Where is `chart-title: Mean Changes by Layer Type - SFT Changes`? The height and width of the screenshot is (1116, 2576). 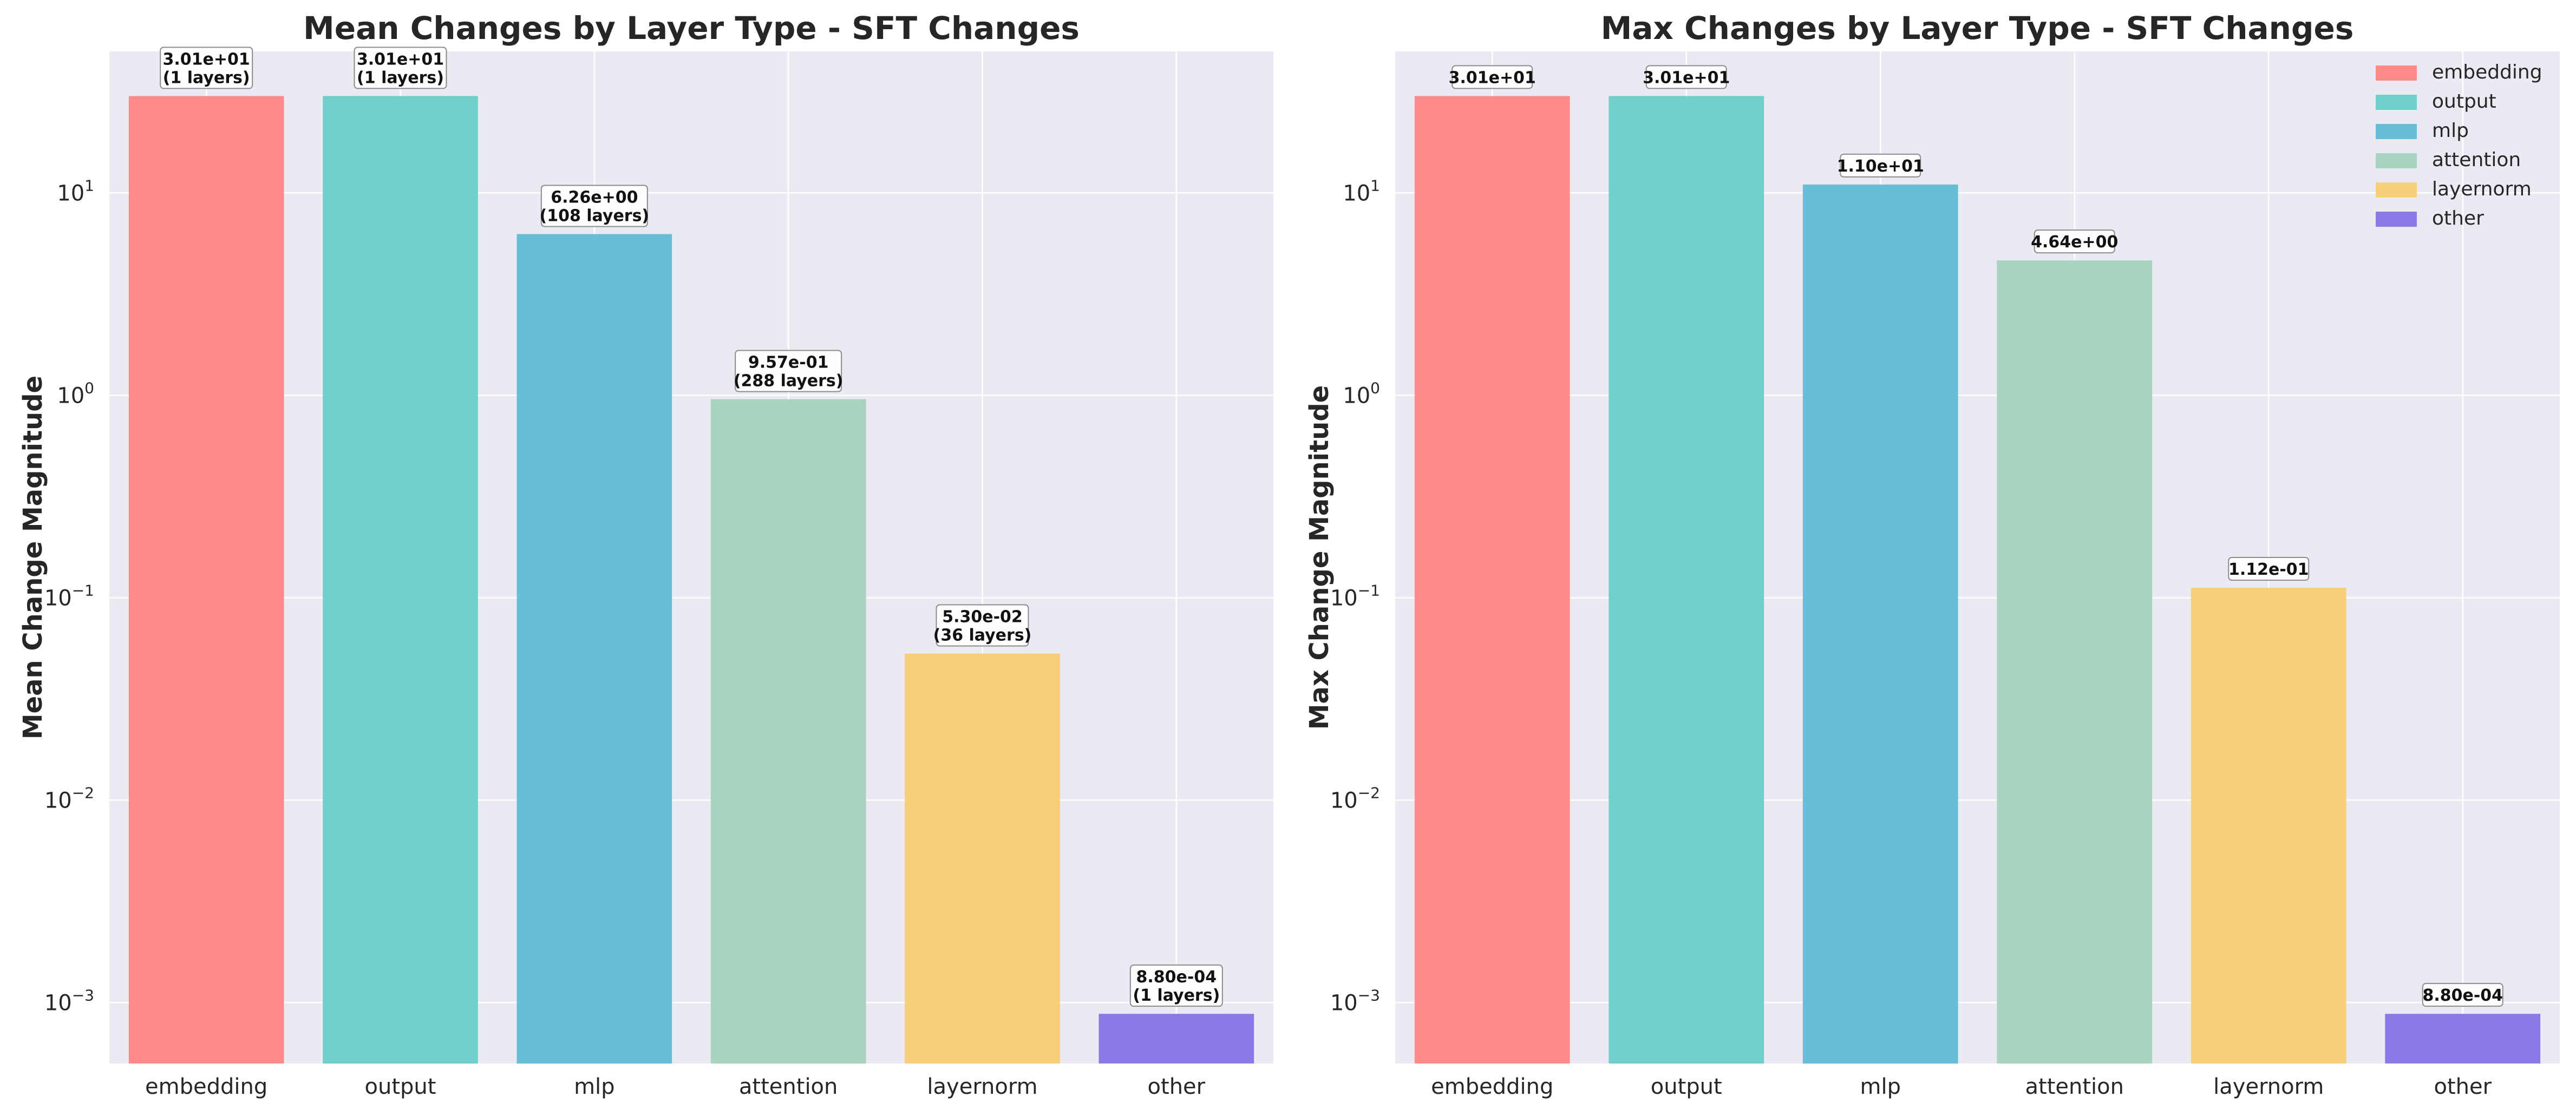 chart-title: Mean Changes by Layer Type - SFT Changes is located at coordinates (691, 28).